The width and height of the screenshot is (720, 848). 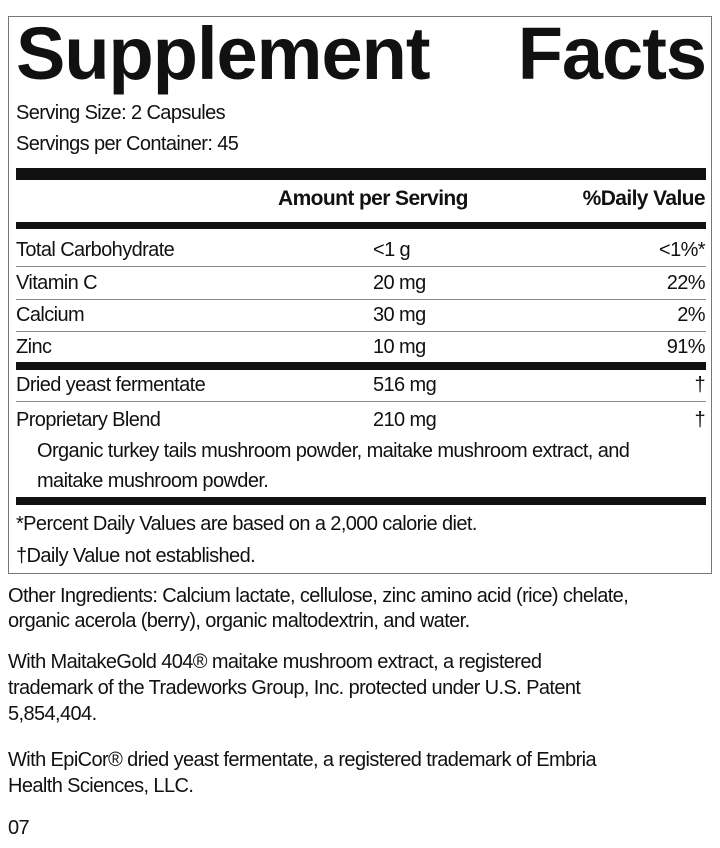 I want to click on row-name: Dried yeast fermentate, so click(x=111, y=385).